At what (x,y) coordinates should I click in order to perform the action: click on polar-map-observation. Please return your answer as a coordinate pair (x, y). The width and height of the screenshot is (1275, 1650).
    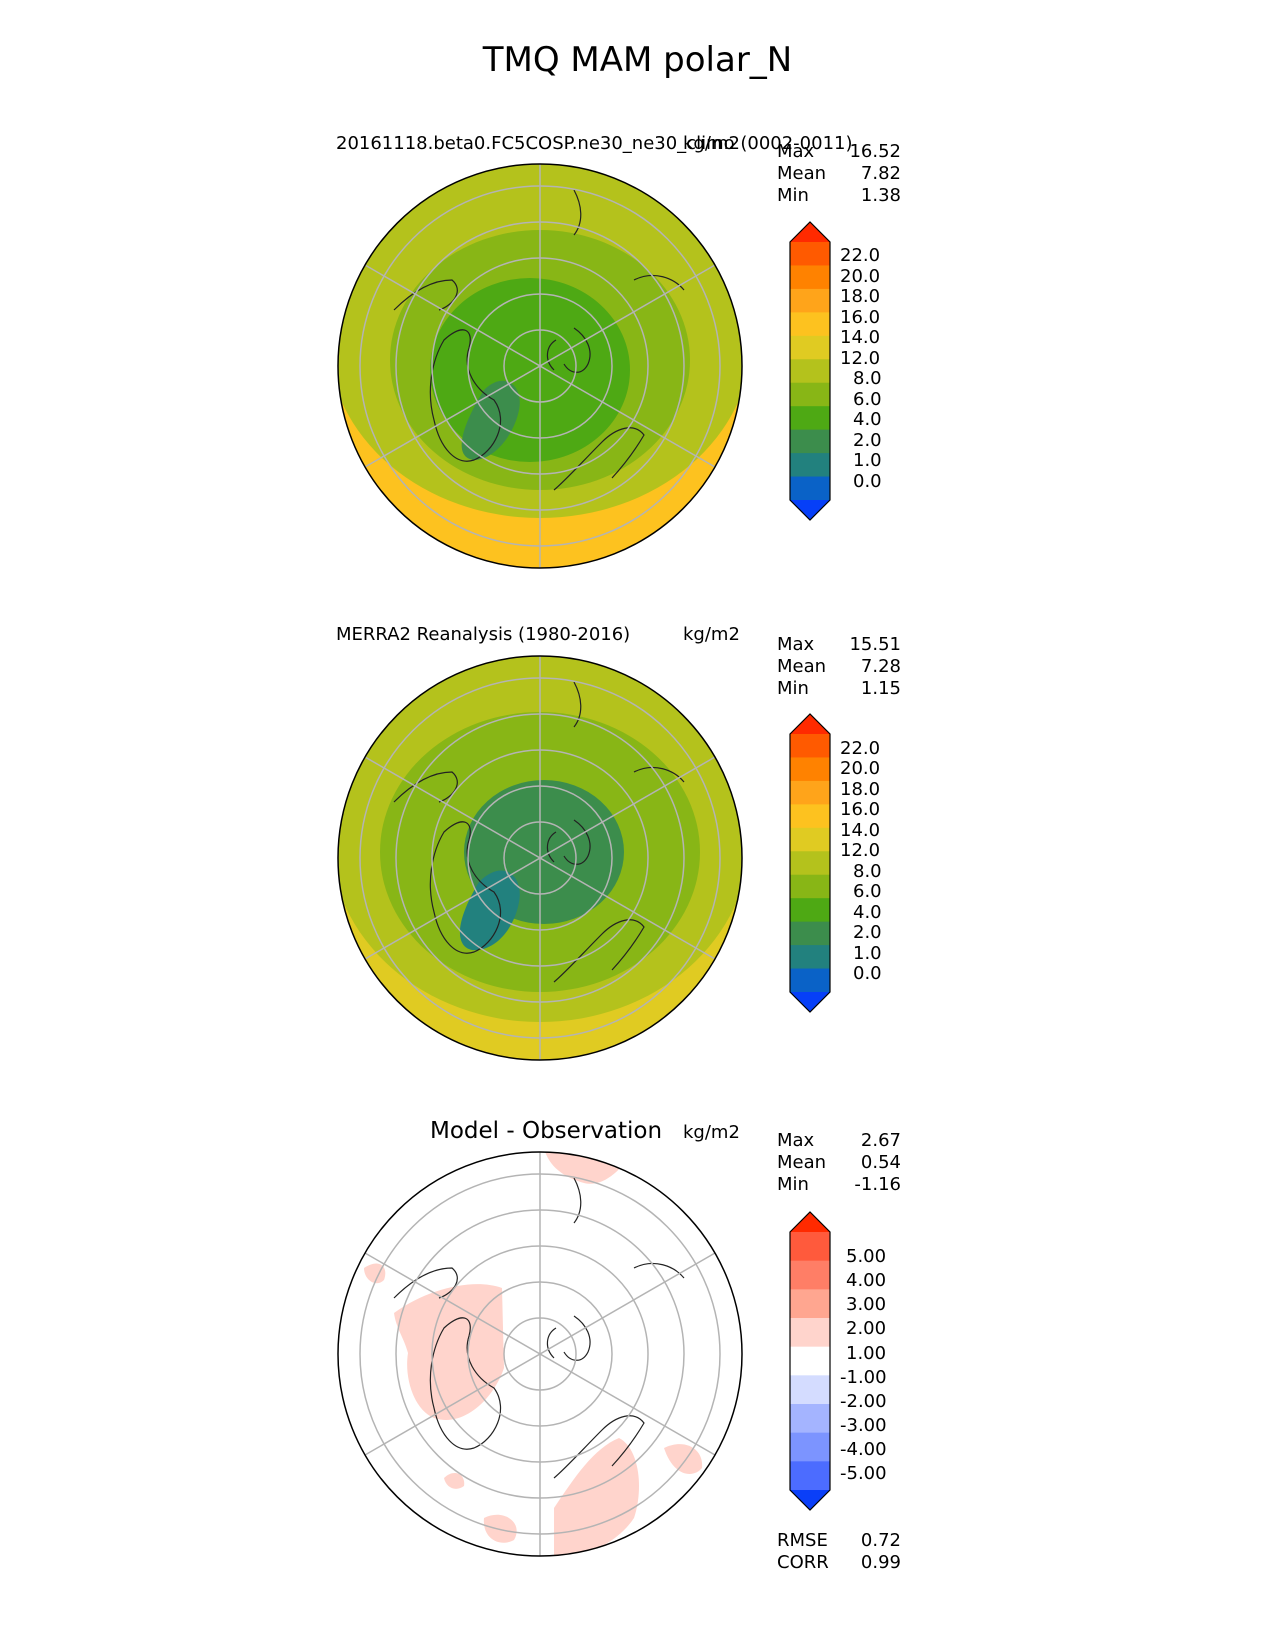
    Looking at the image, I should click on (540, 858).